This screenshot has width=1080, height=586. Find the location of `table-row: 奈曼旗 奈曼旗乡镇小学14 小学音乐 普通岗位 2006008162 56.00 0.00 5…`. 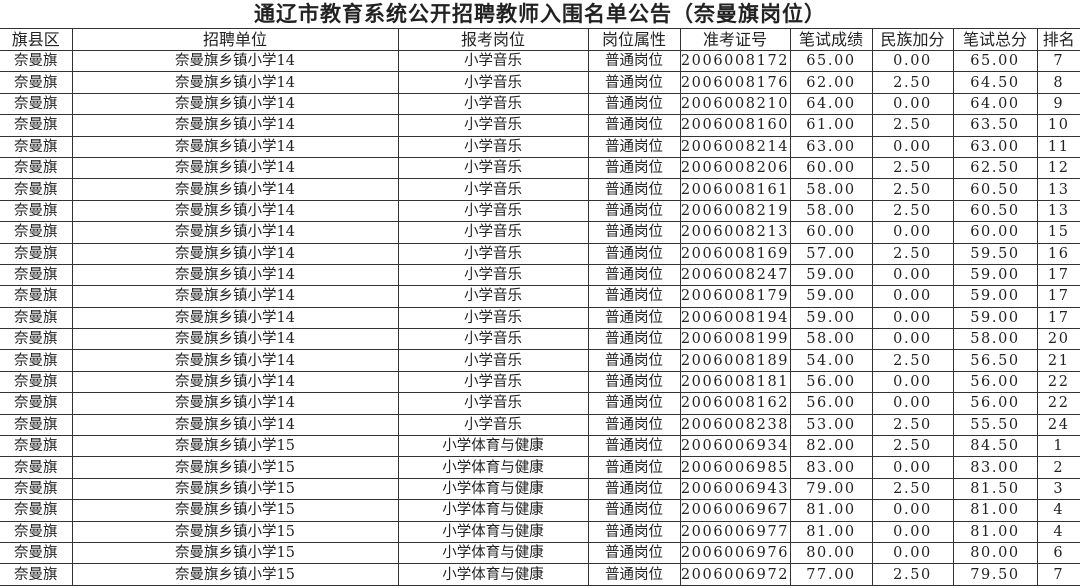

table-row: 奈曼旗 奈曼旗乡镇小学14 小学音乐 普通岗位 2006008162 56.00 0.00 5… is located at coordinates (540, 403).